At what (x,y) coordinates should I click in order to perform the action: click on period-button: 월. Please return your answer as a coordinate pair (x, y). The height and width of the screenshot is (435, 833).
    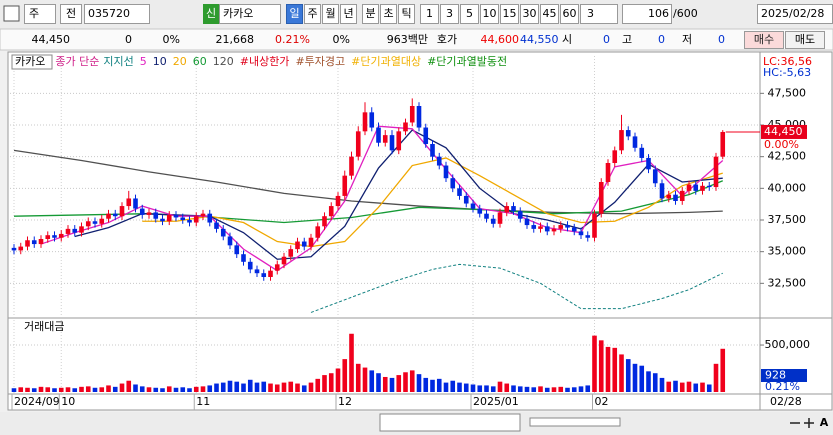
    Looking at the image, I should click on (330, 14).